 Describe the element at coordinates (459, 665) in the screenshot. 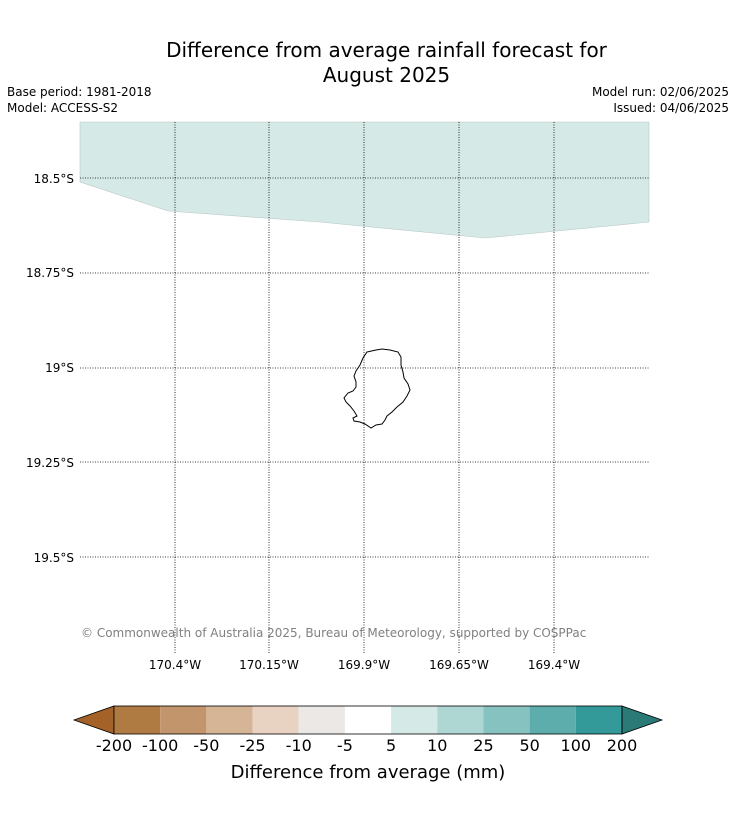

I see `lon-label: 169.65°W` at that location.